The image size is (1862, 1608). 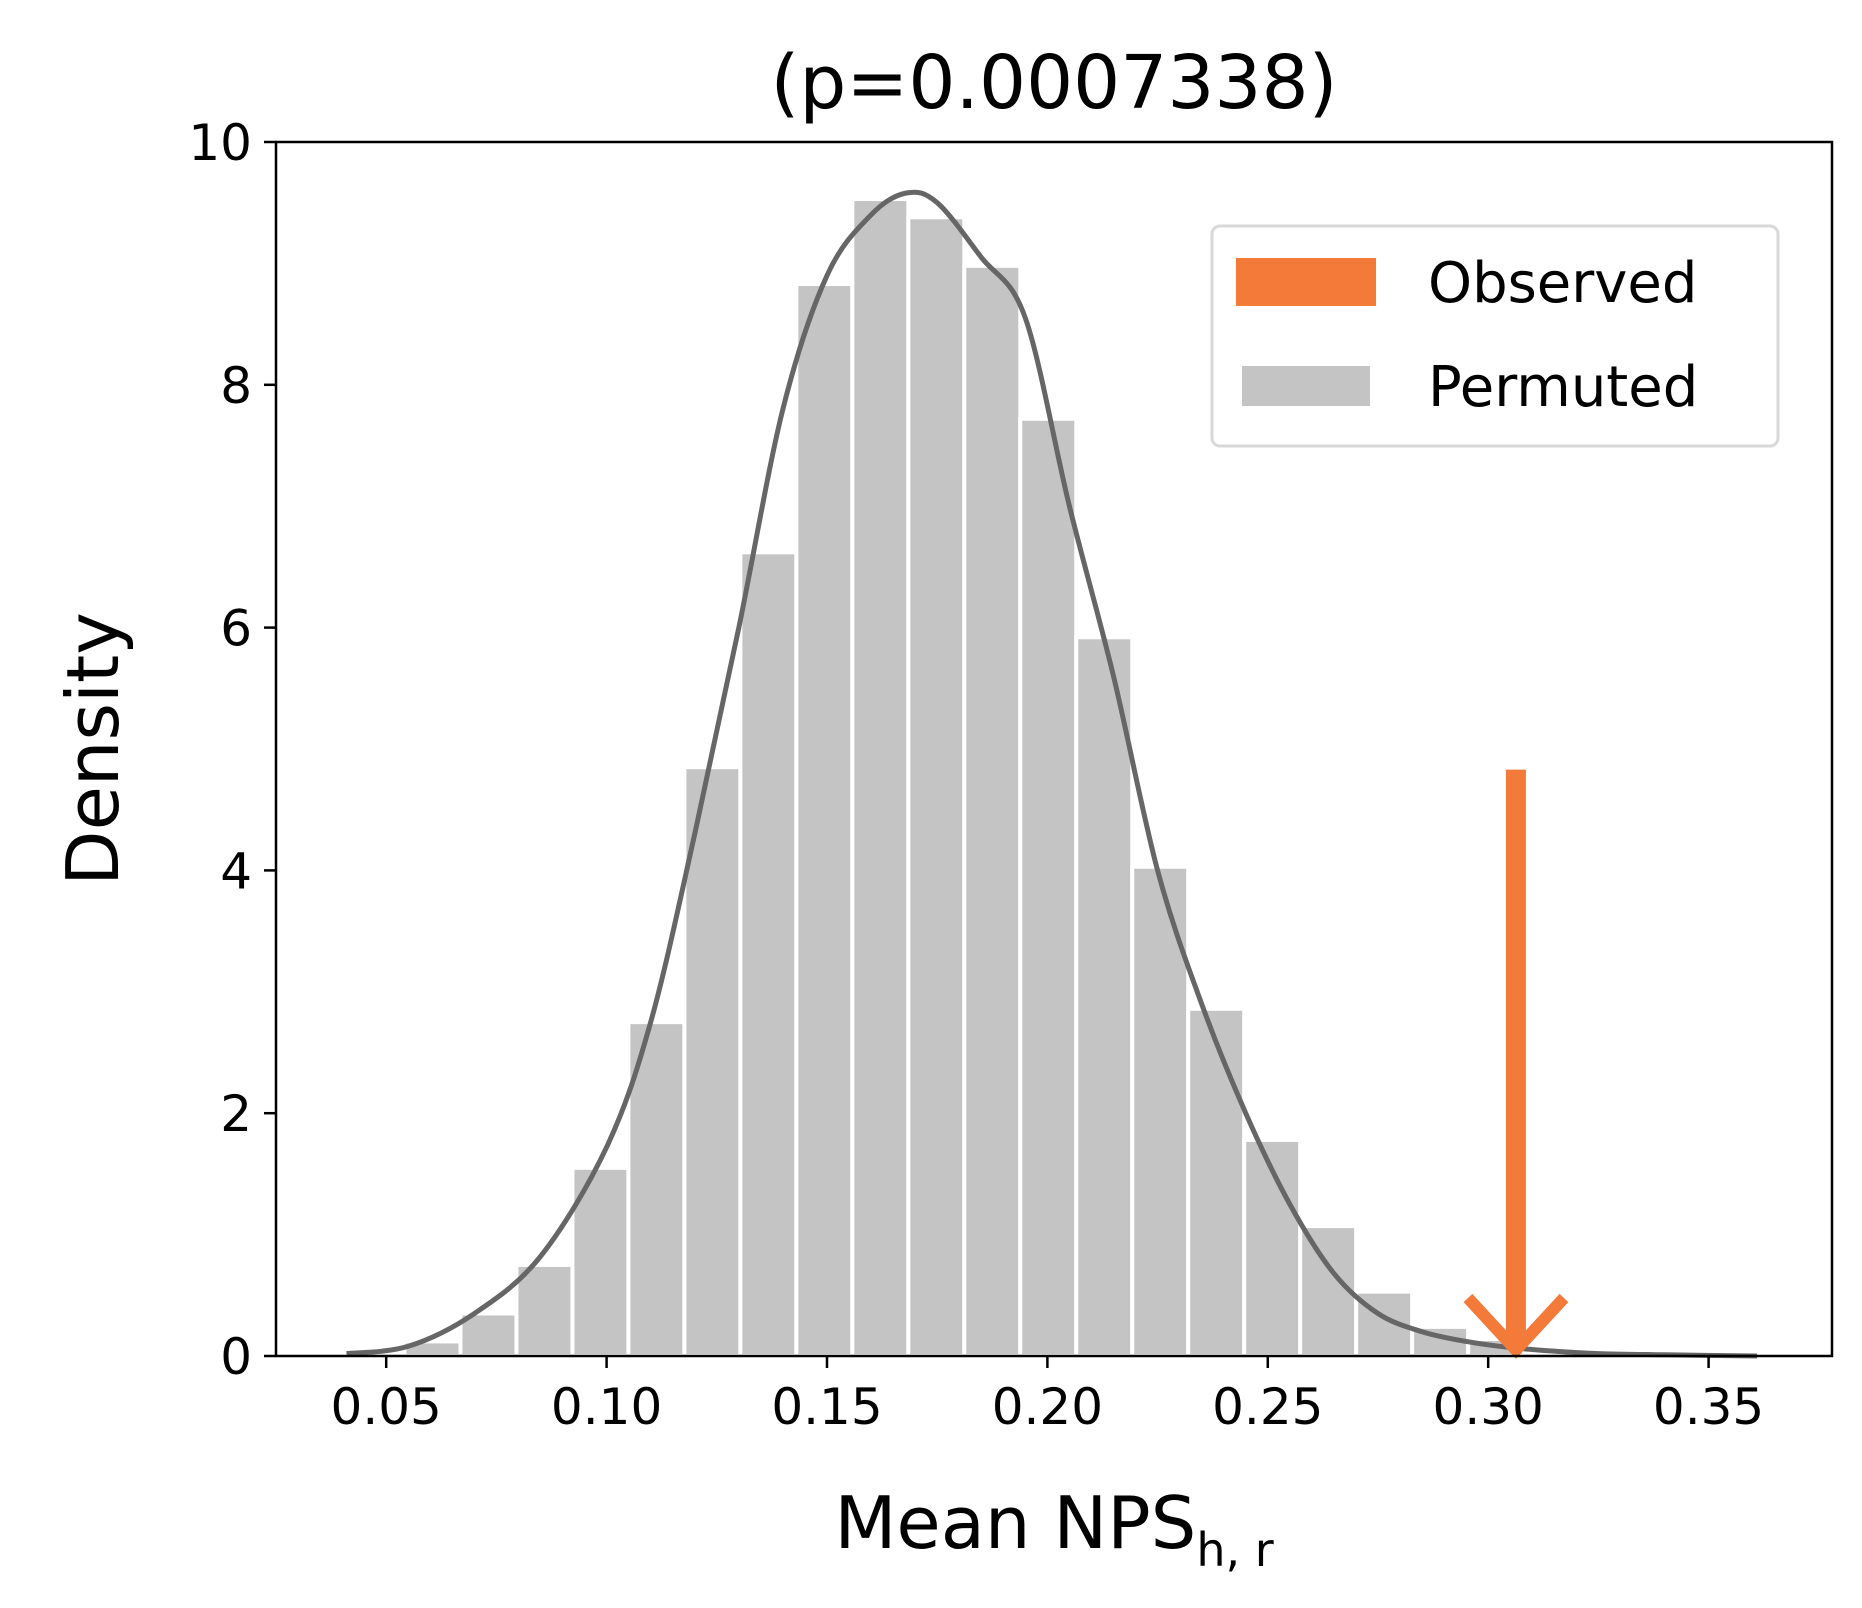 I want to click on y-axis-label: Density, so click(x=93, y=749).